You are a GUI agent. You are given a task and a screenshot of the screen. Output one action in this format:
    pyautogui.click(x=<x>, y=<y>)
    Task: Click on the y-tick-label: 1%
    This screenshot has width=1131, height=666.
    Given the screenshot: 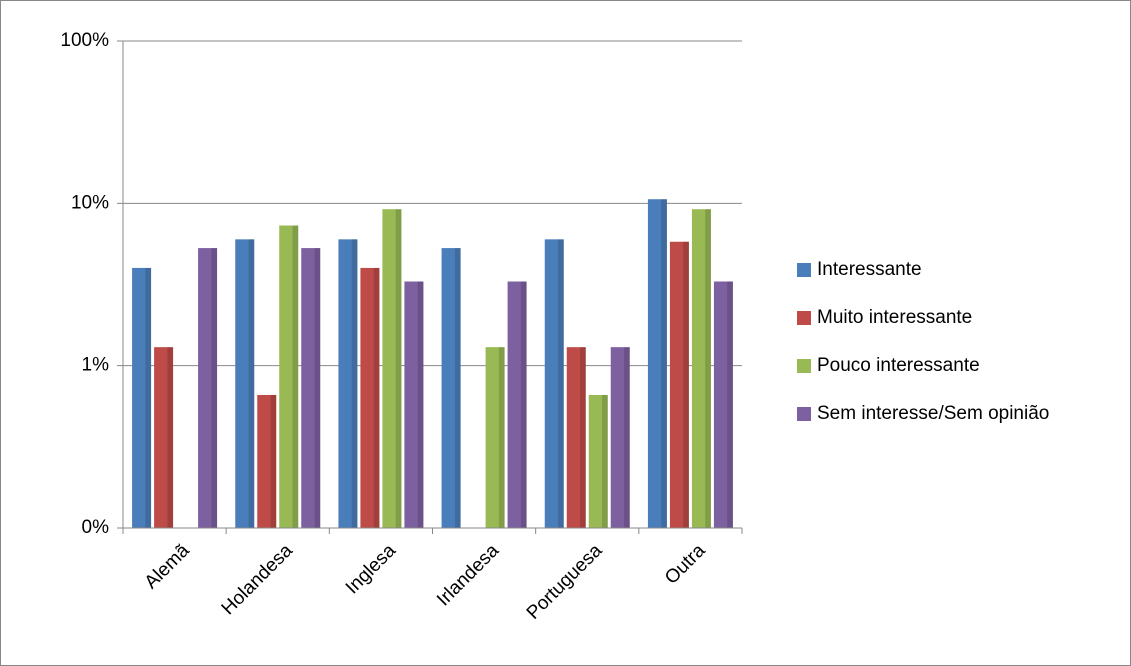 What is the action you would take?
    pyautogui.click(x=96, y=365)
    